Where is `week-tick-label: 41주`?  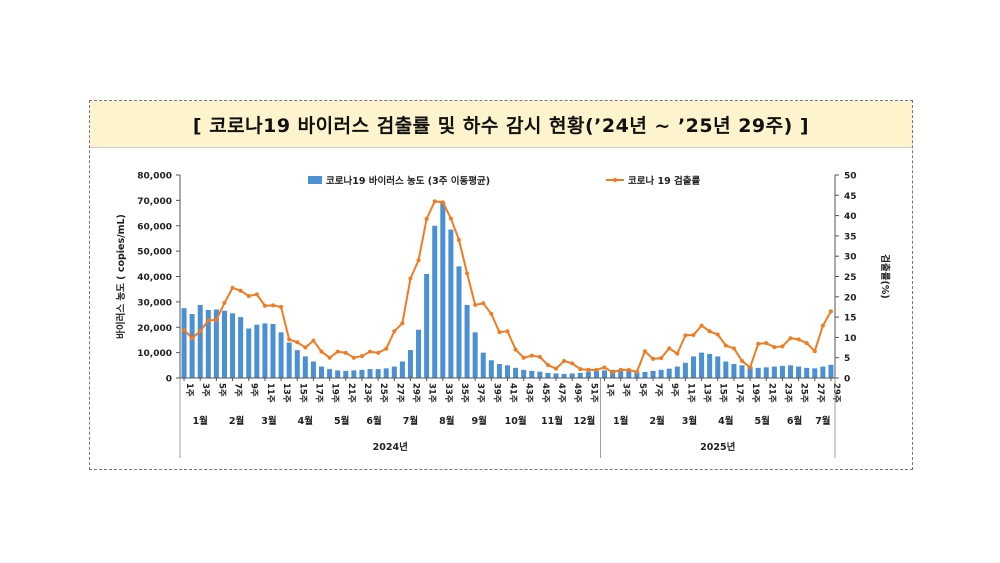
week-tick-label: 41주 is located at coordinates (513, 393).